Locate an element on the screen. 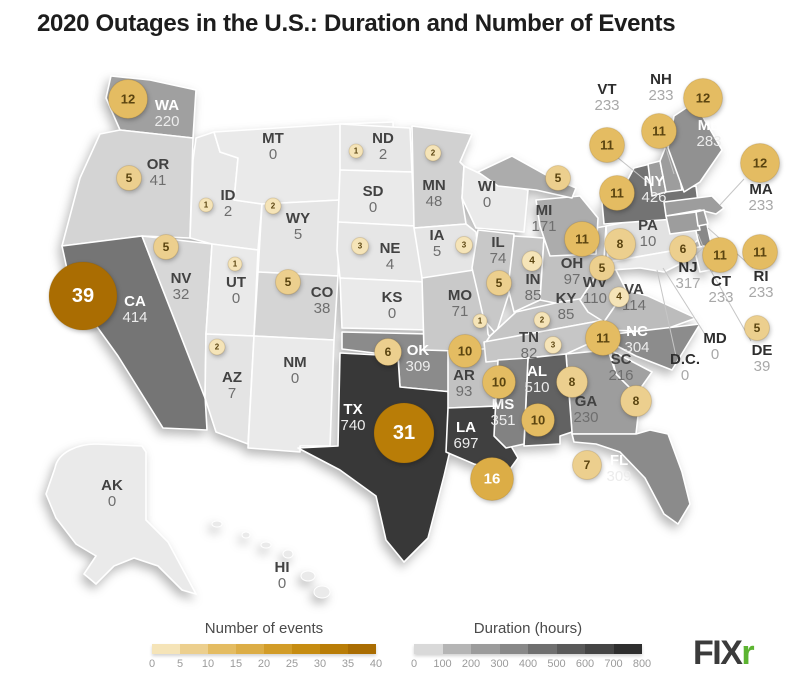 The width and height of the screenshot is (800, 681). events-count-CT: 11 is located at coordinates (720, 255).